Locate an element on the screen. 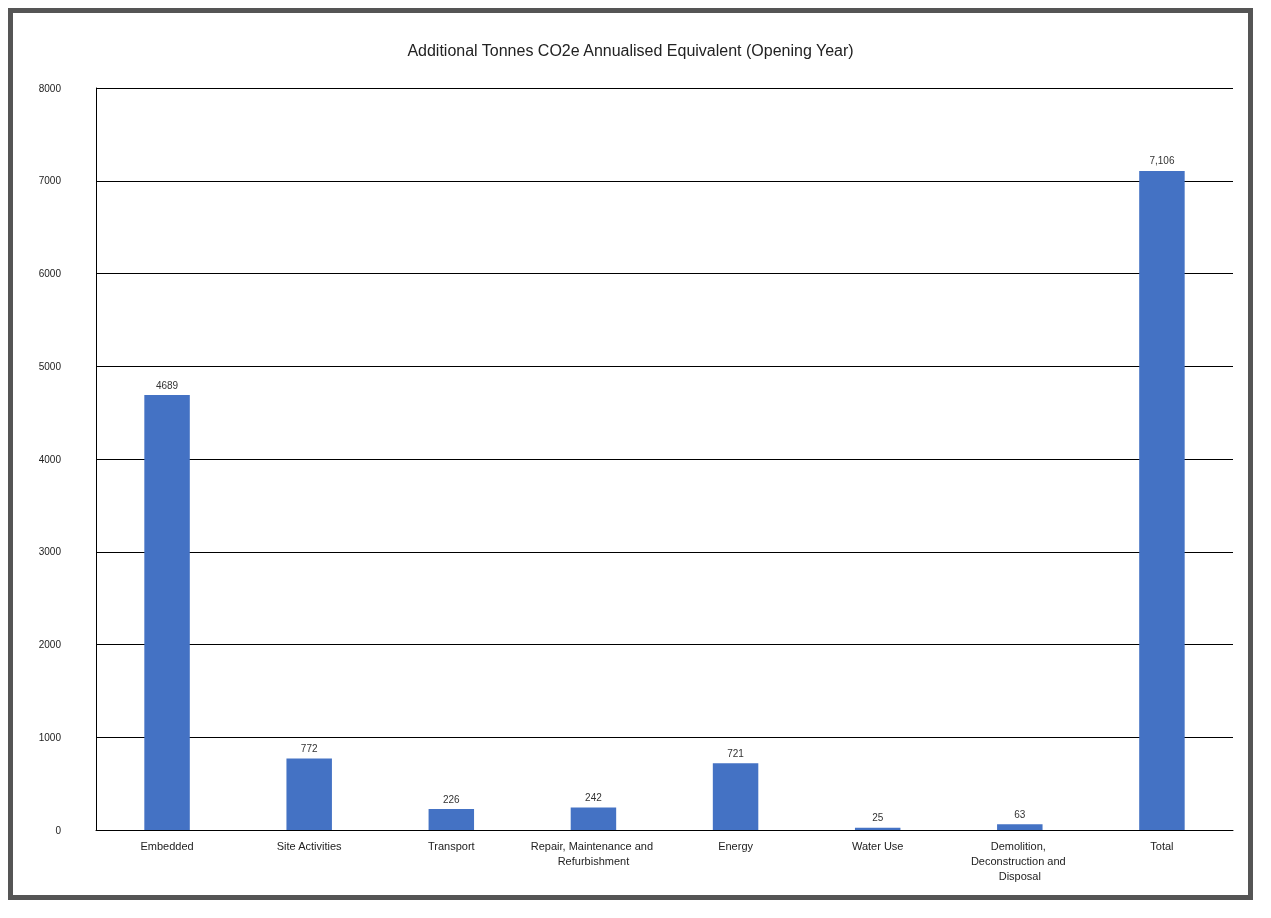 The width and height of the screenshot is (1271, 918). x-tick-label: Site Activities is located at coordinates (309, 845).